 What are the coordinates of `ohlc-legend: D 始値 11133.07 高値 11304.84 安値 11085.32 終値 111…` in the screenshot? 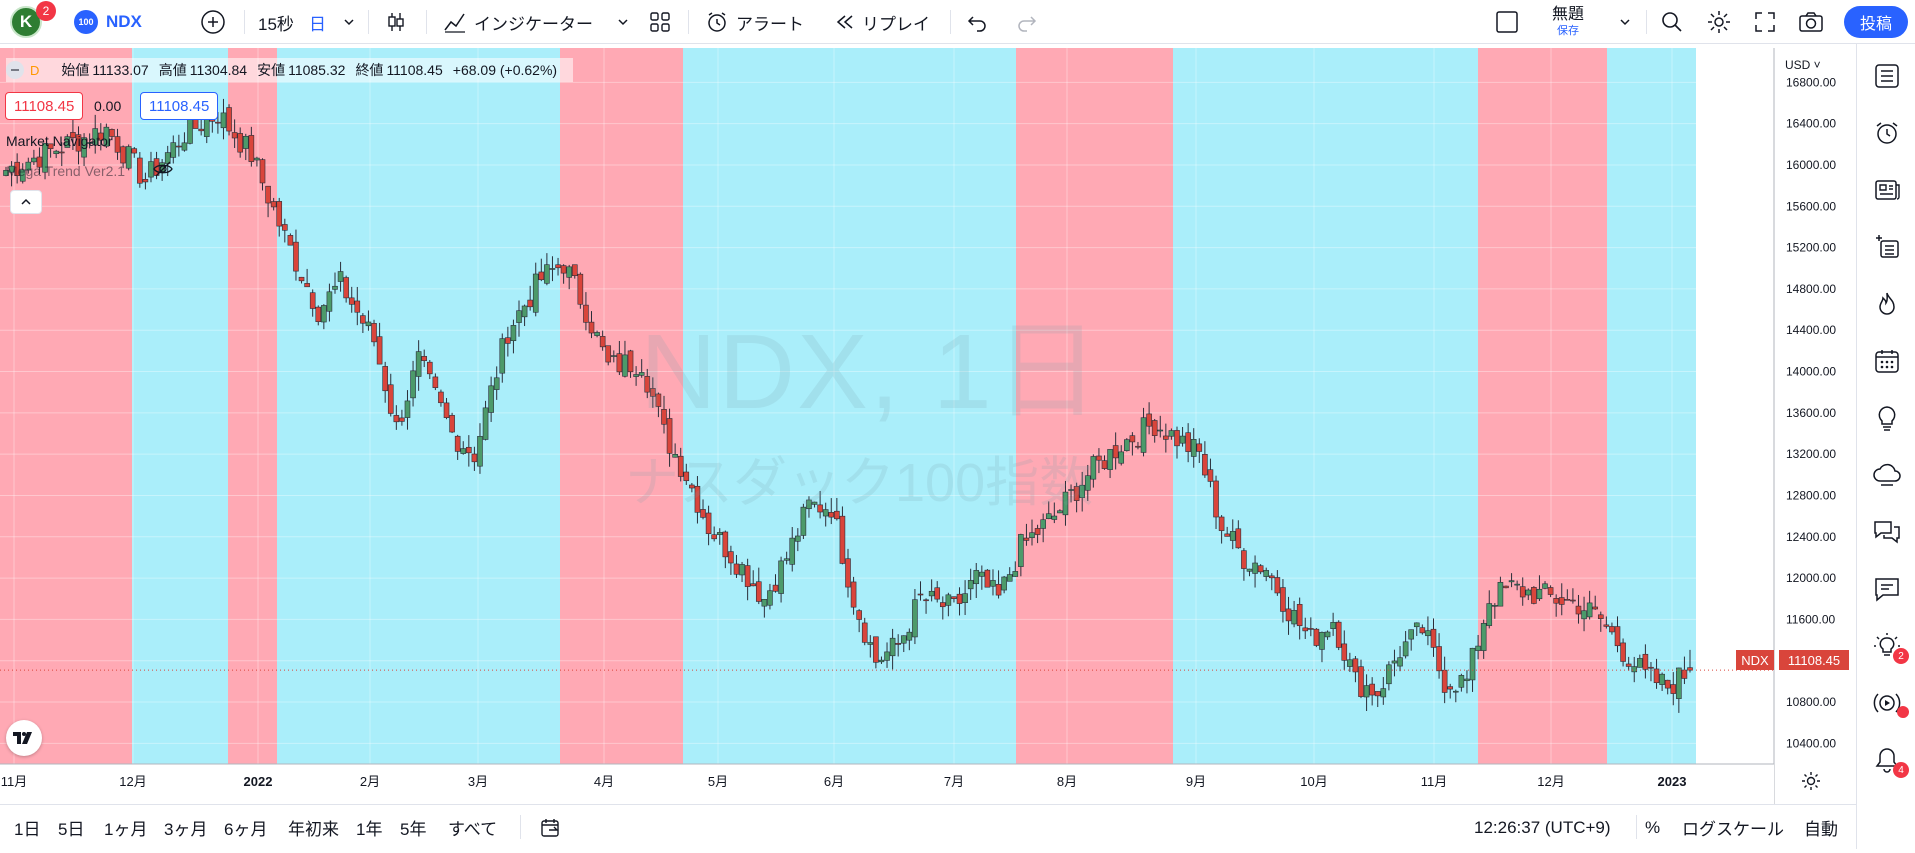 It's located at (290, 70).